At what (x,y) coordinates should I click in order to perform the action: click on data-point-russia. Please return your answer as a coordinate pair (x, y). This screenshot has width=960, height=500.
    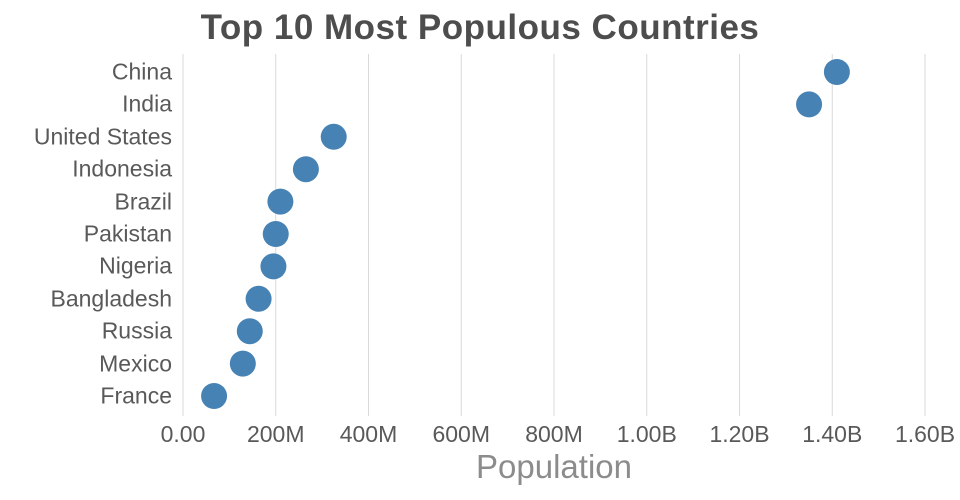
    Looking at the image, I should click on (249, 331).